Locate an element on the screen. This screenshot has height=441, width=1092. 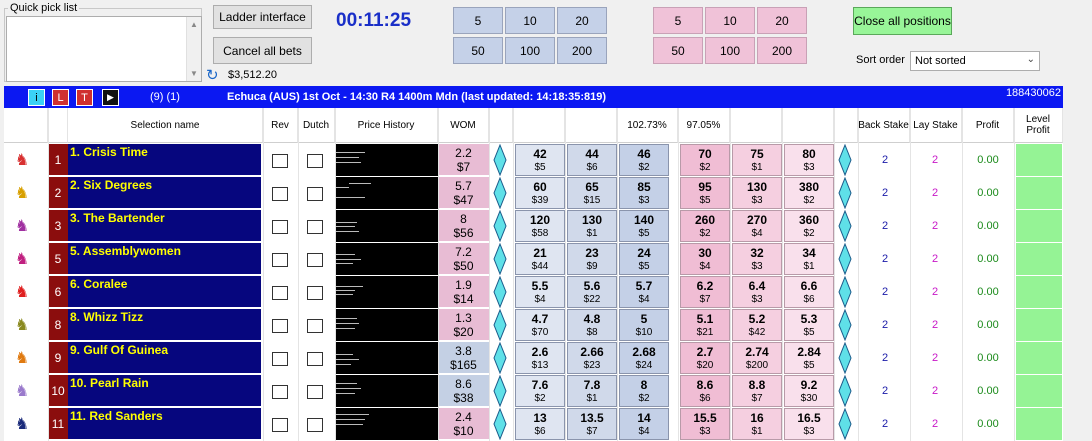
lay-stake-200-button: 200 is located at coordinates (782, 50).